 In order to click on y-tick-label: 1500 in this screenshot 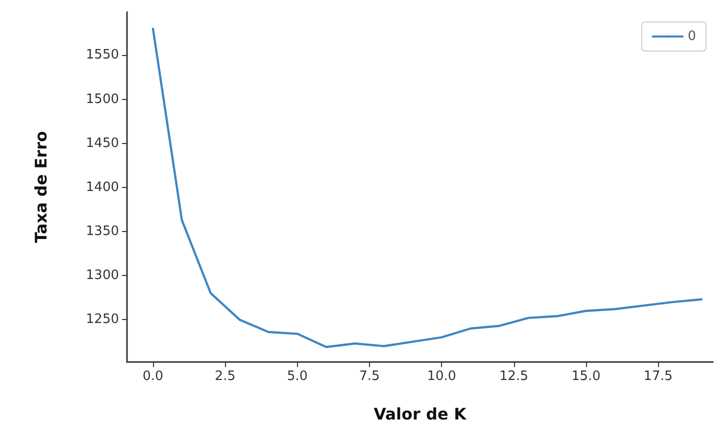, I will do `click(102, 99)`.